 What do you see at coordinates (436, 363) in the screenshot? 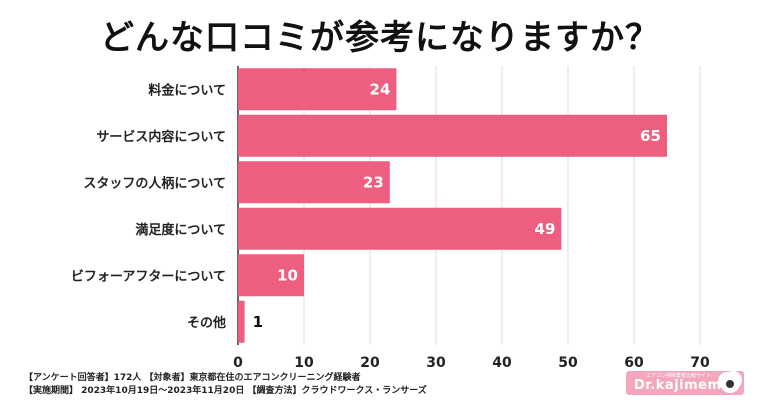
I see `x-tick-label: 30` at bounding box center [436, 363].